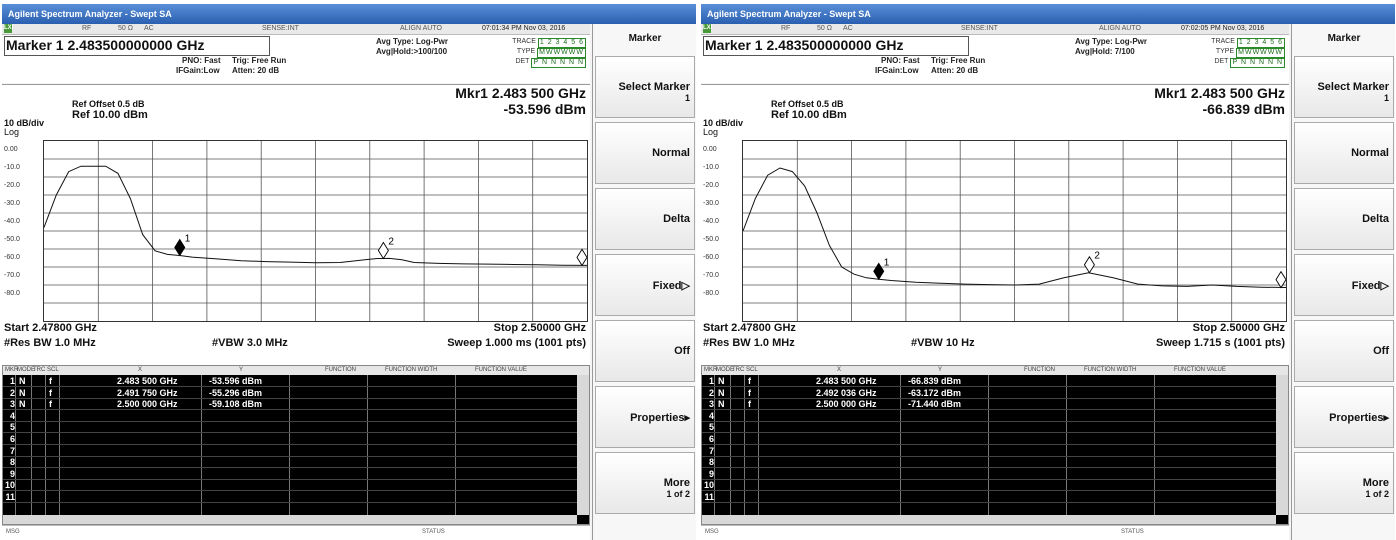  Describe the element at coordinates (12, 167) in the screenshot. I see `y-tick-label: -10.0` at that location.